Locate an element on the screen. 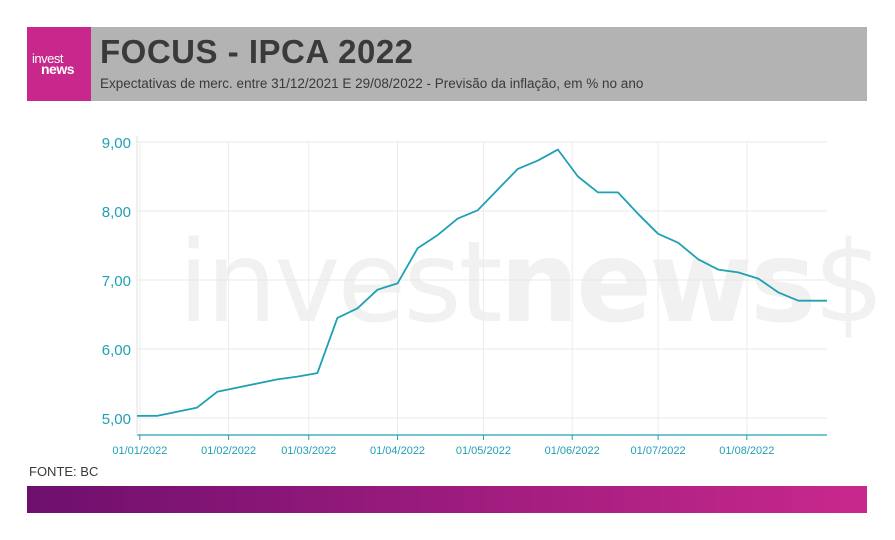 The height and width of the screenshot is (540, 895). watermark-part-3: $ is located at coordinates (848, 283).